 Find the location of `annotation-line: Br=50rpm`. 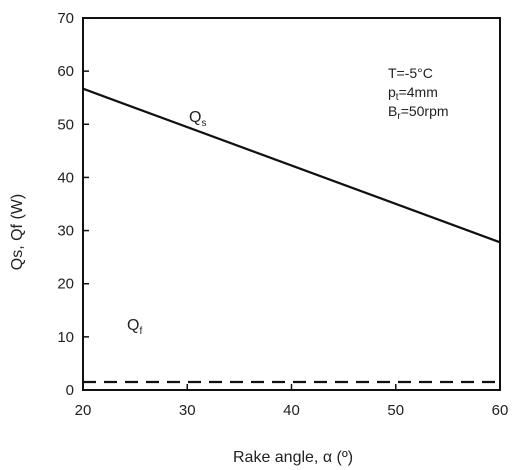

annotation-line: Br=50rpm is located at coordinates (418, 112).